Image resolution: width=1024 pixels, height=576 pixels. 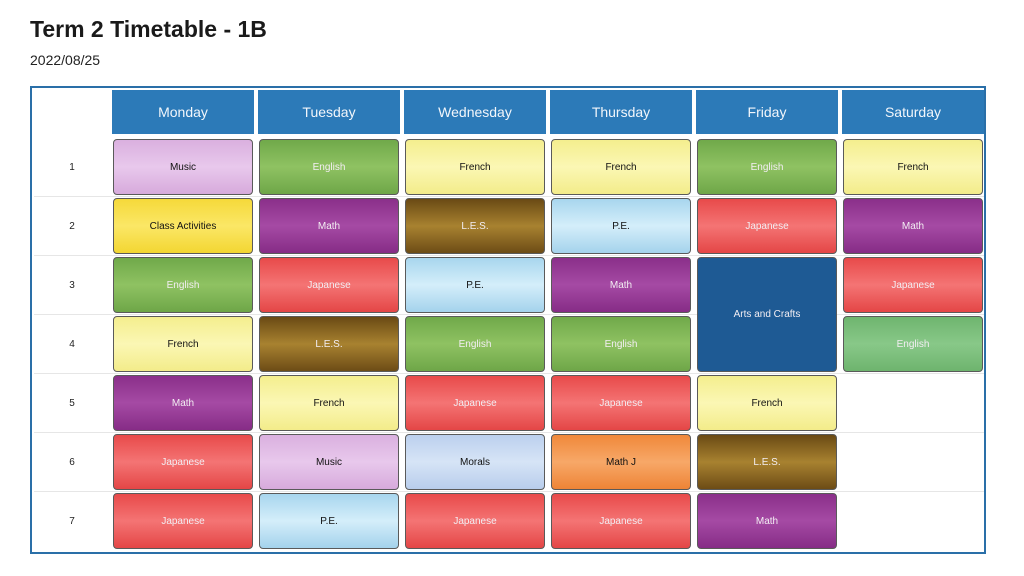 I want to click on period-number: 1, so click(x=72, y=167).